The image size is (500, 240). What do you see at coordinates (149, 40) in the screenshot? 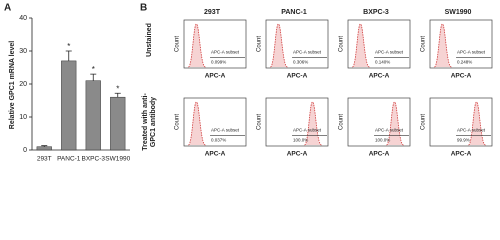
I see `row-label: Unstained` at bounding box center [149, 40].